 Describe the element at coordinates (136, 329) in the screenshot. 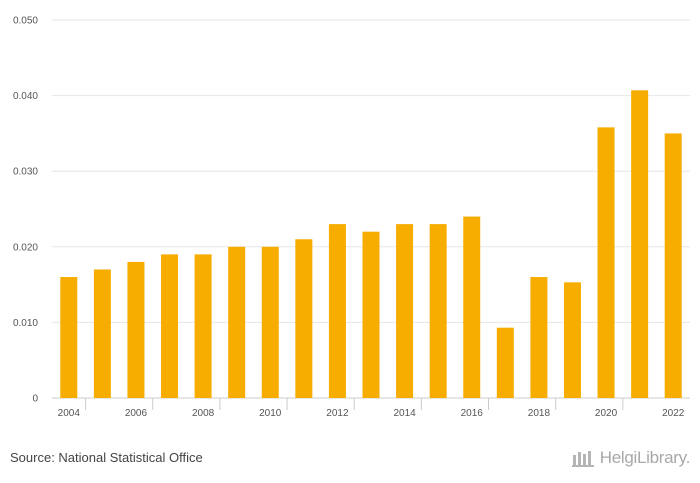

I see `bar-2006` at that location.